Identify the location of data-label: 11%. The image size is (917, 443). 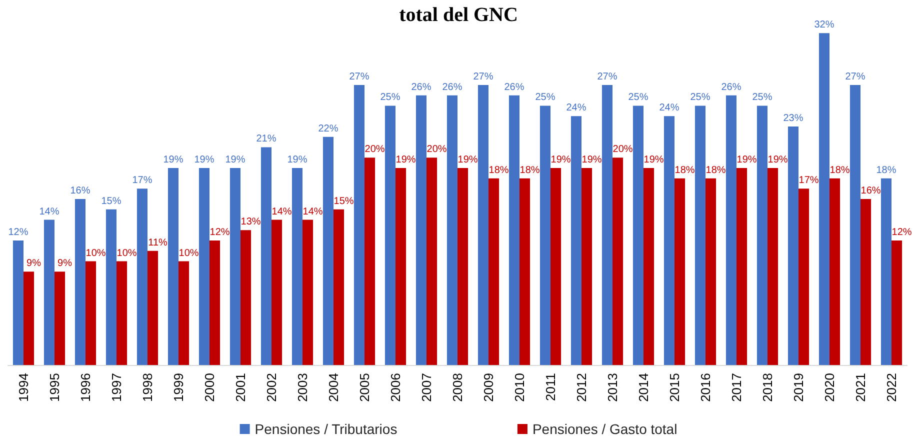
(158, 242).